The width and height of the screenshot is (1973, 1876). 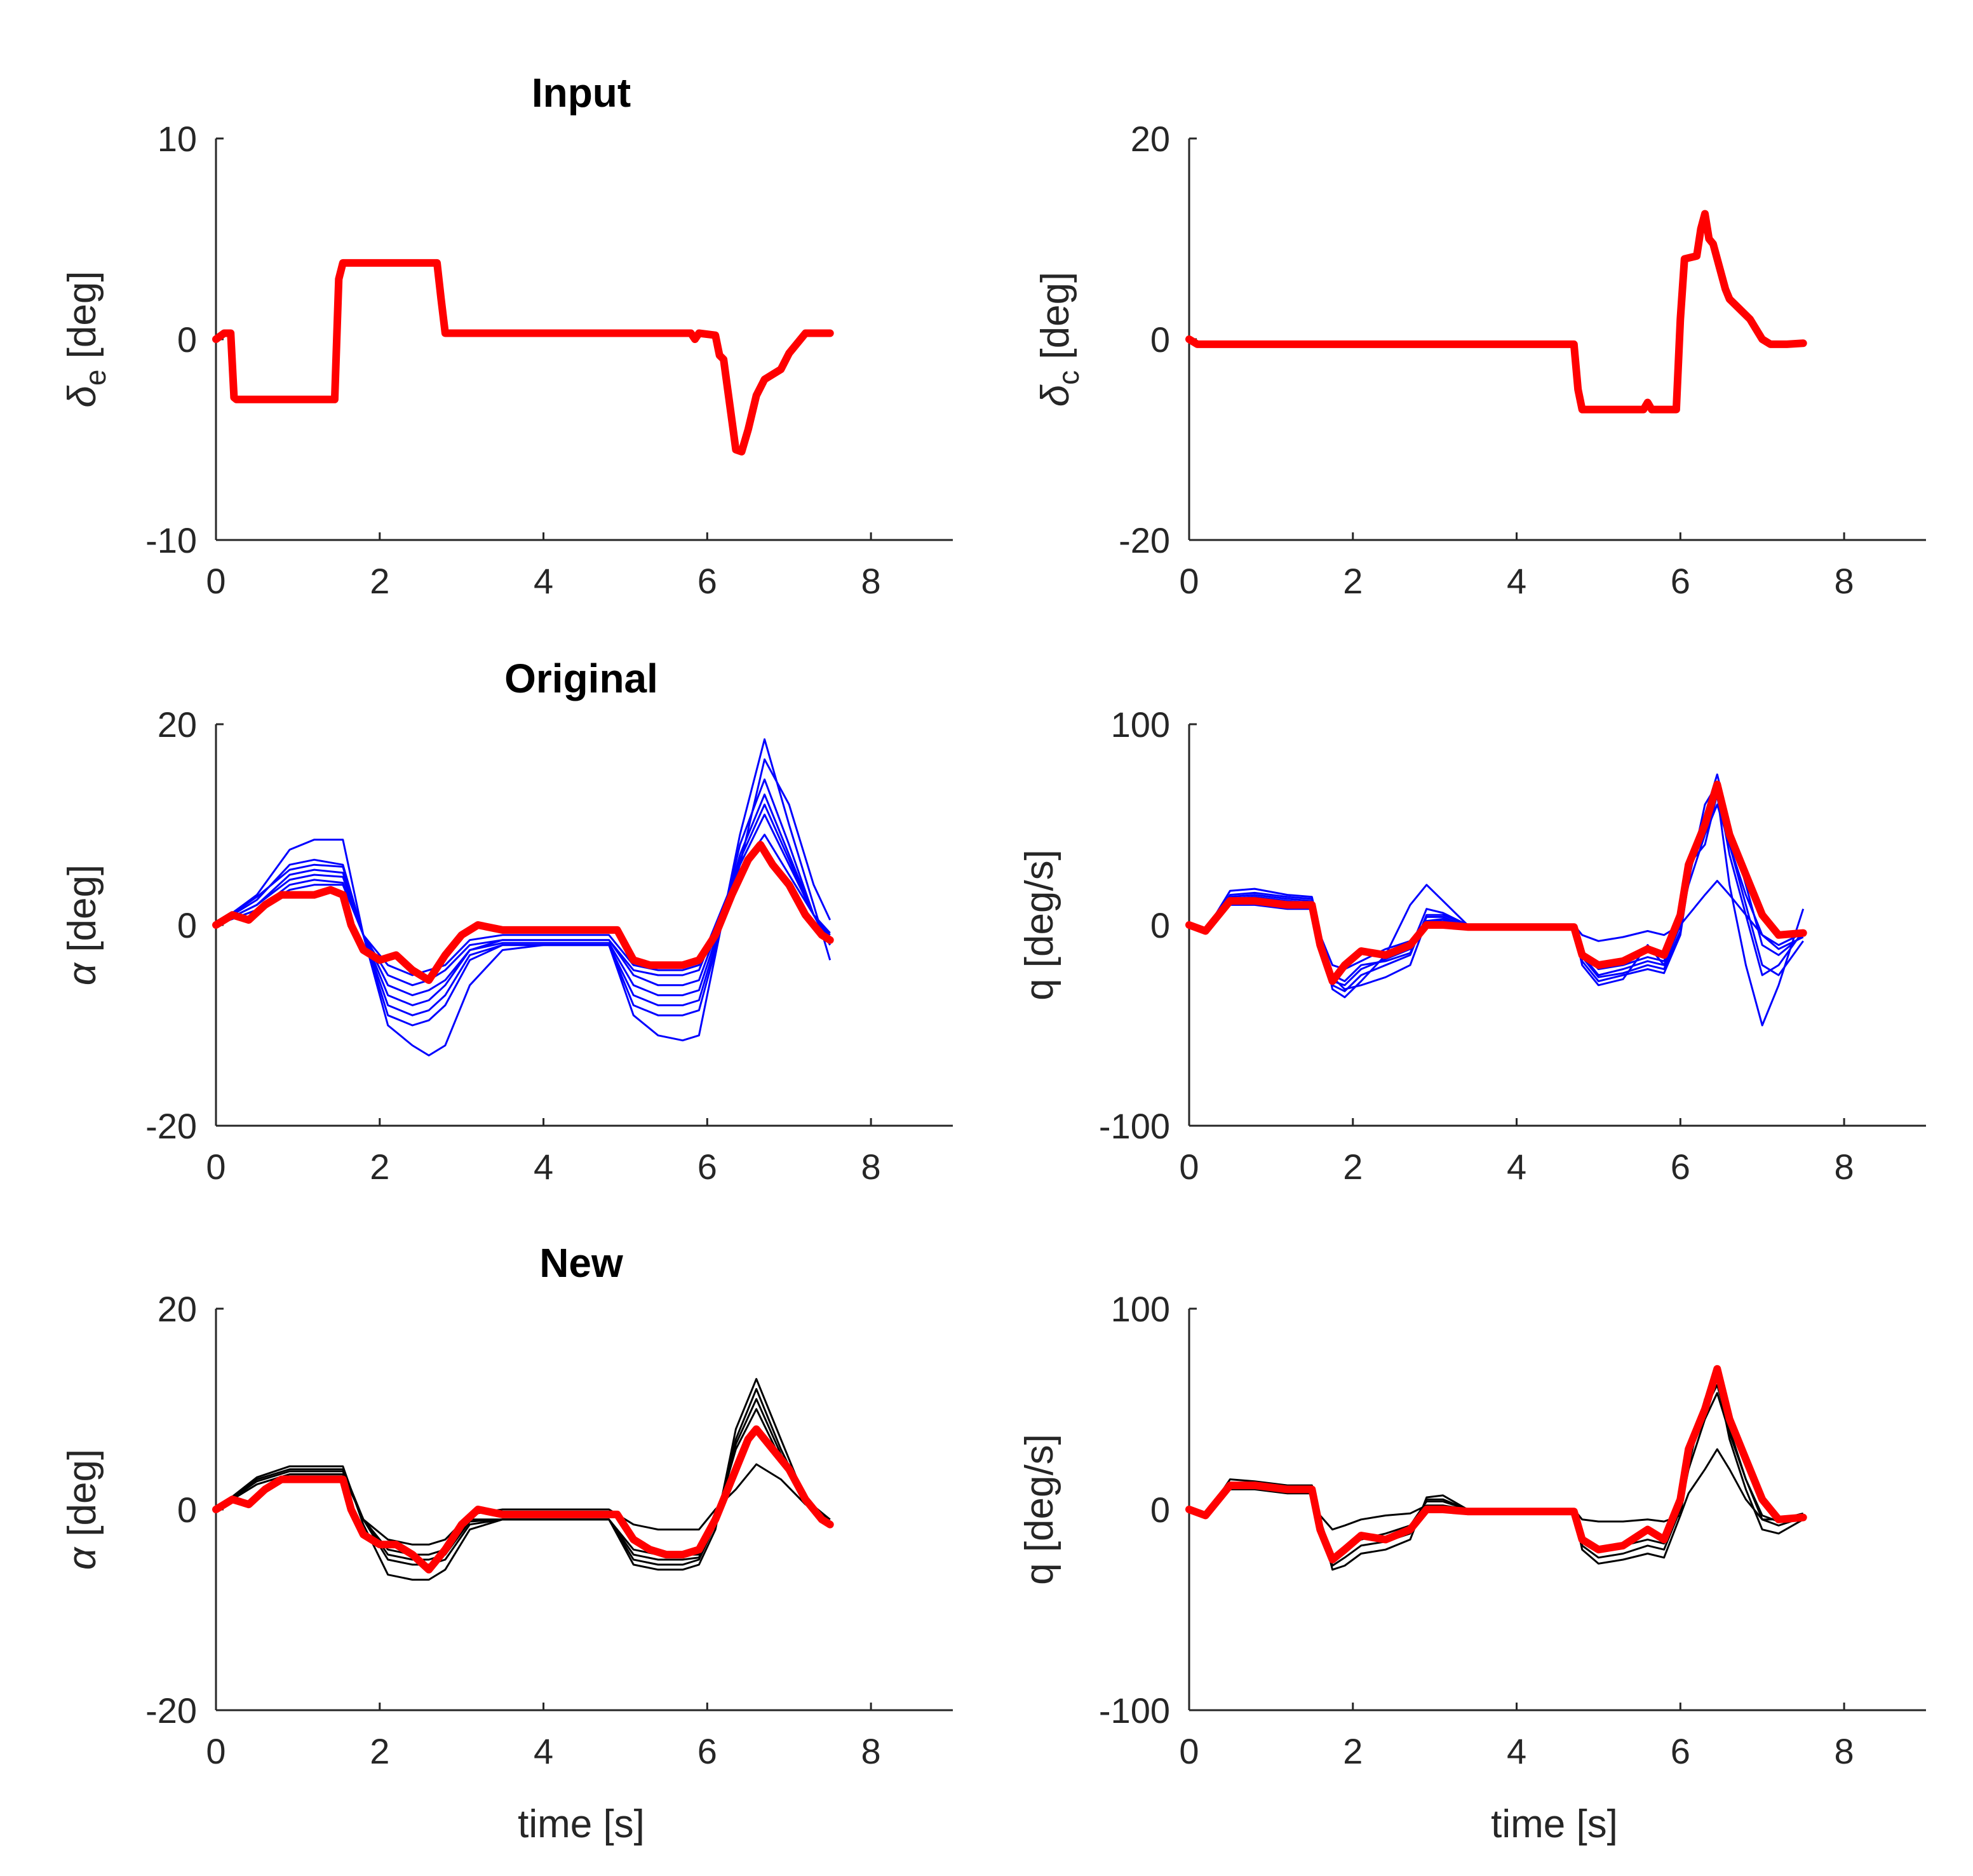 I want to click on y-axis-label: δc [deg], so click(x=1059, y=339).